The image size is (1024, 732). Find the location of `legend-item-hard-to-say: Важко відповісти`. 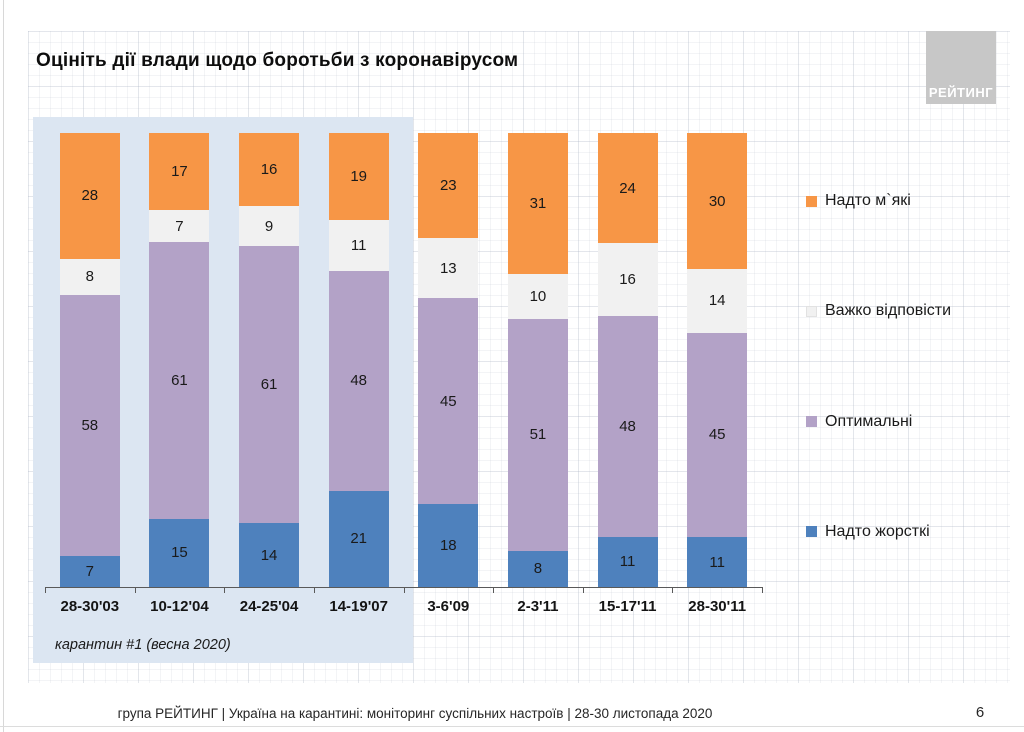

legend-item-hard-to-say: Важко відповісти is located at coordinates (878, 311).